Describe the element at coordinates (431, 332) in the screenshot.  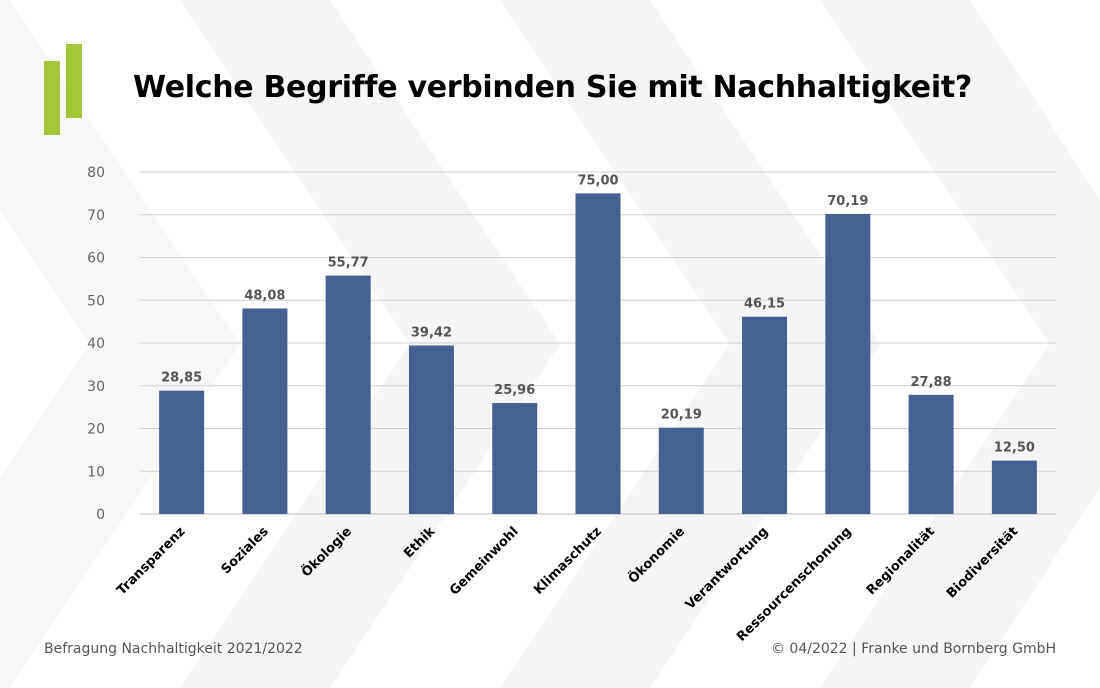
I see `data-label: 39,42` at that location.